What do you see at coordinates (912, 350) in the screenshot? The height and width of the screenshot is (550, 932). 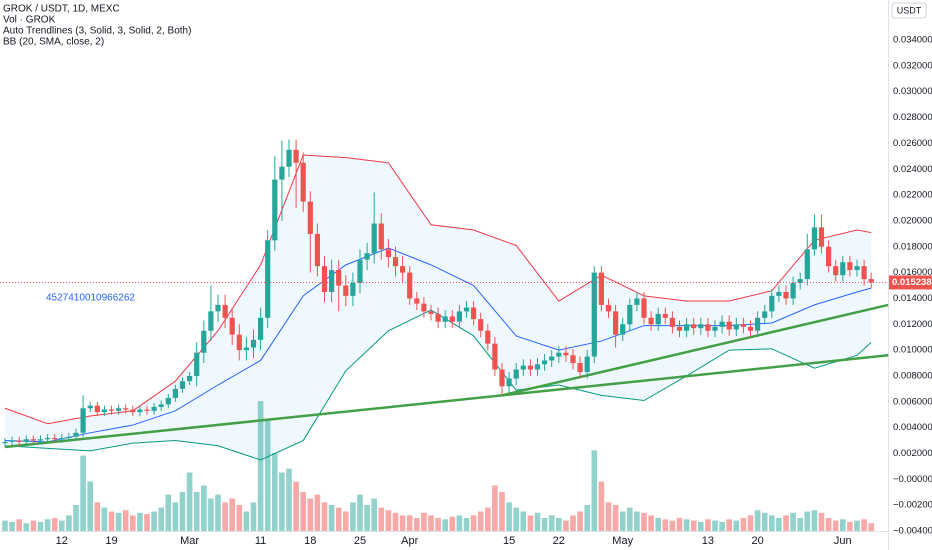 I see `y-tick-label: 0.010000` at bounding box center [912, 350].